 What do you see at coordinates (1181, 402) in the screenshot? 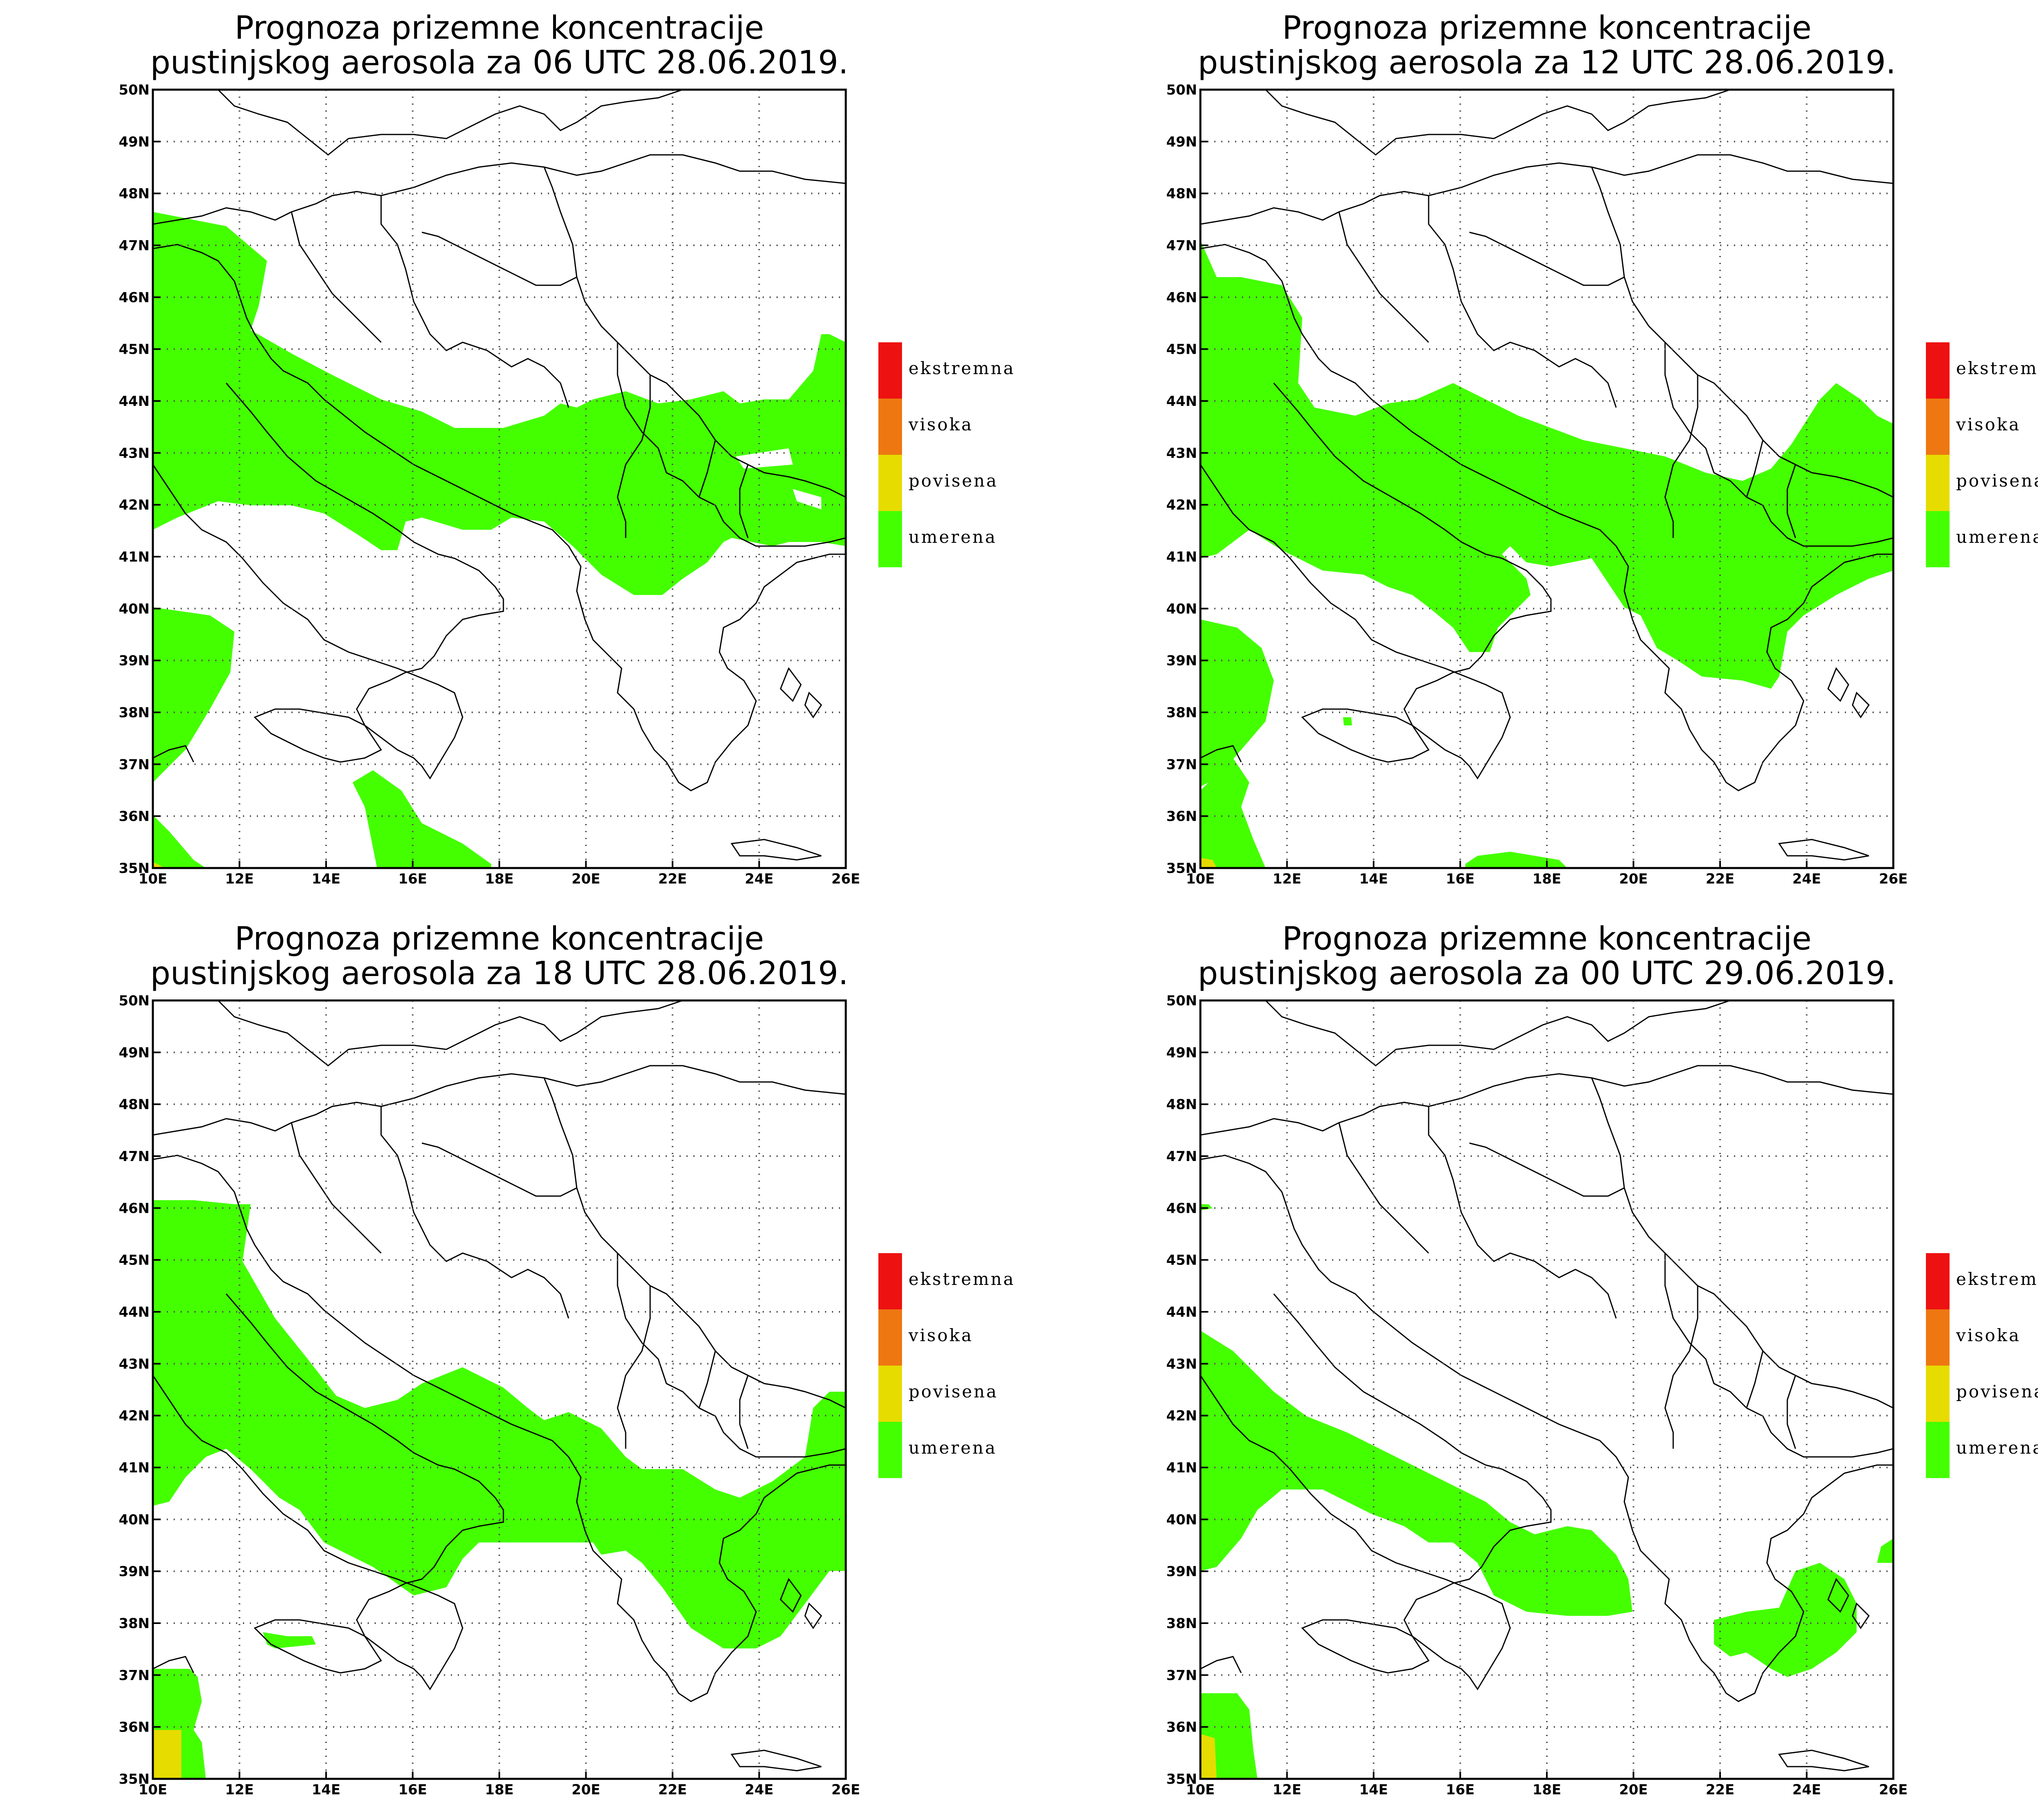
I see `lat-tick-label: 44N` at bounding box center [1181, 402].